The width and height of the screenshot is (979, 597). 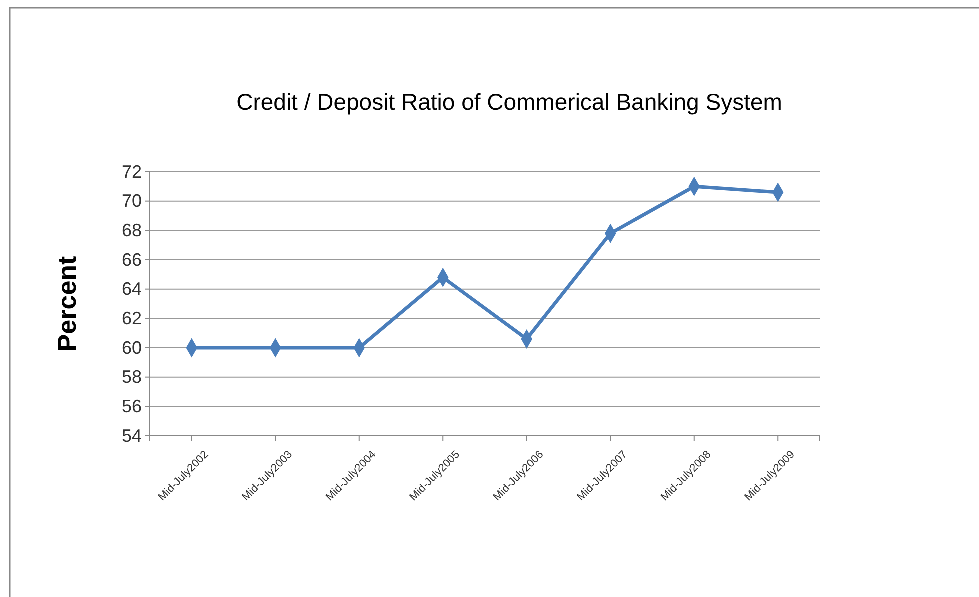 I want to click on y-tick-label: 64, so click(x=132, y=289).